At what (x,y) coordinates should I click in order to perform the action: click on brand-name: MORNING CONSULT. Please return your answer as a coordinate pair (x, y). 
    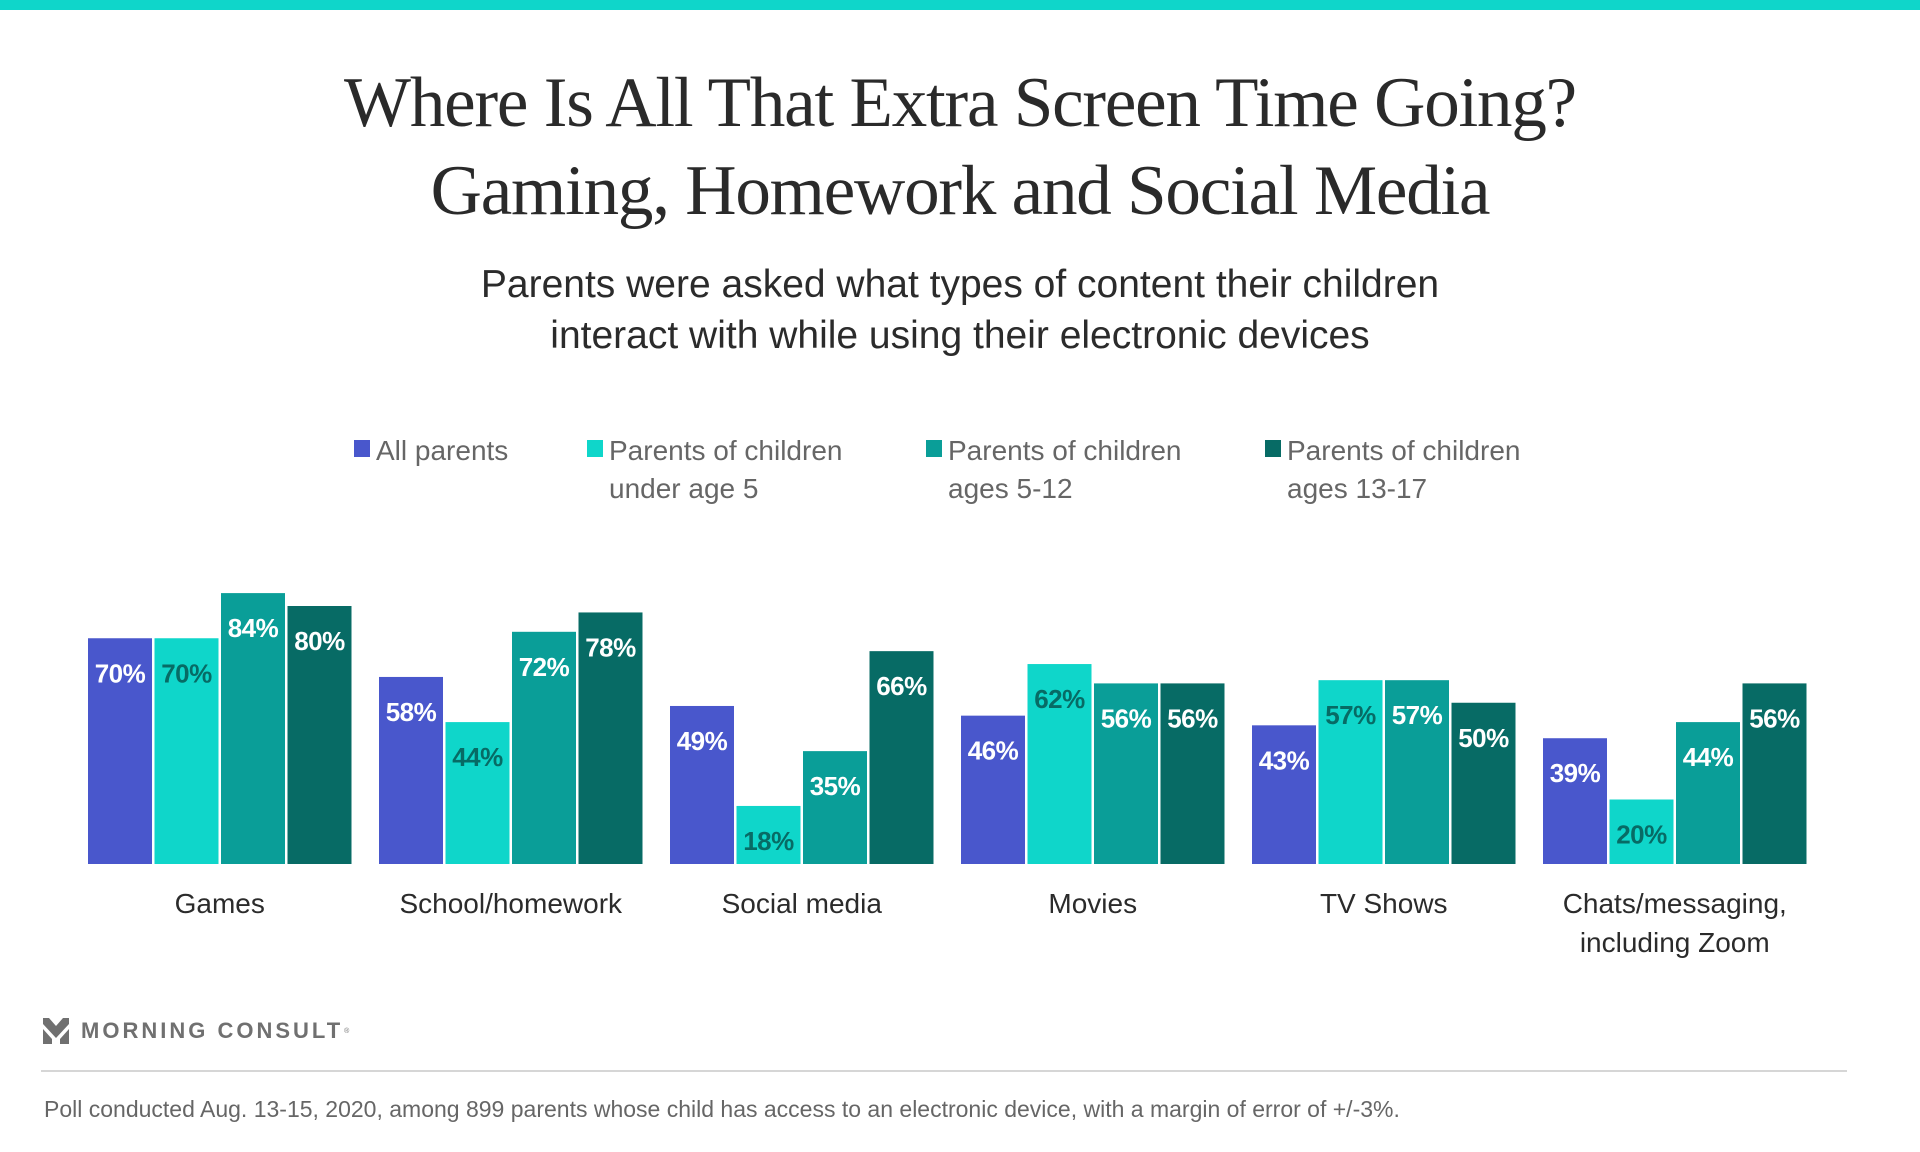
    Looking at the image, I should click on (212, 1030).